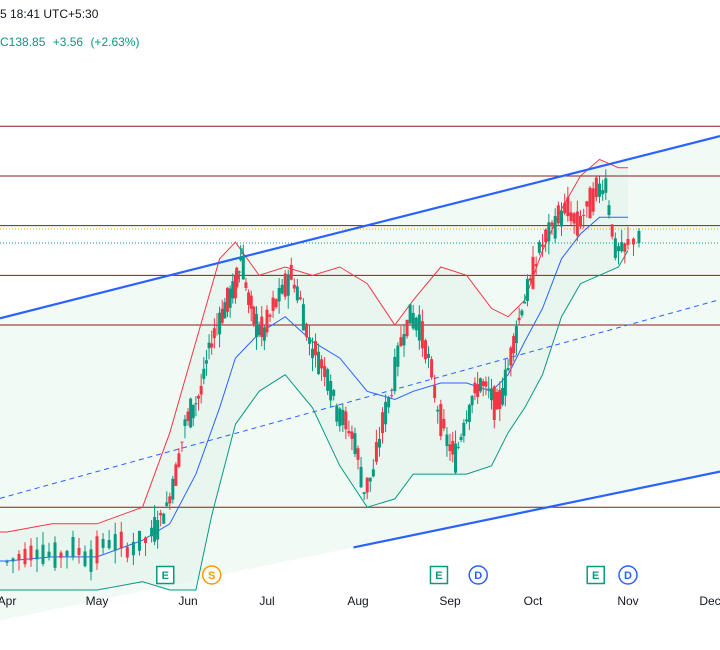 The width and height of the screenshot is (720, 650). I want to click on price-change-pct: (+2.63%), so click(115, 42).